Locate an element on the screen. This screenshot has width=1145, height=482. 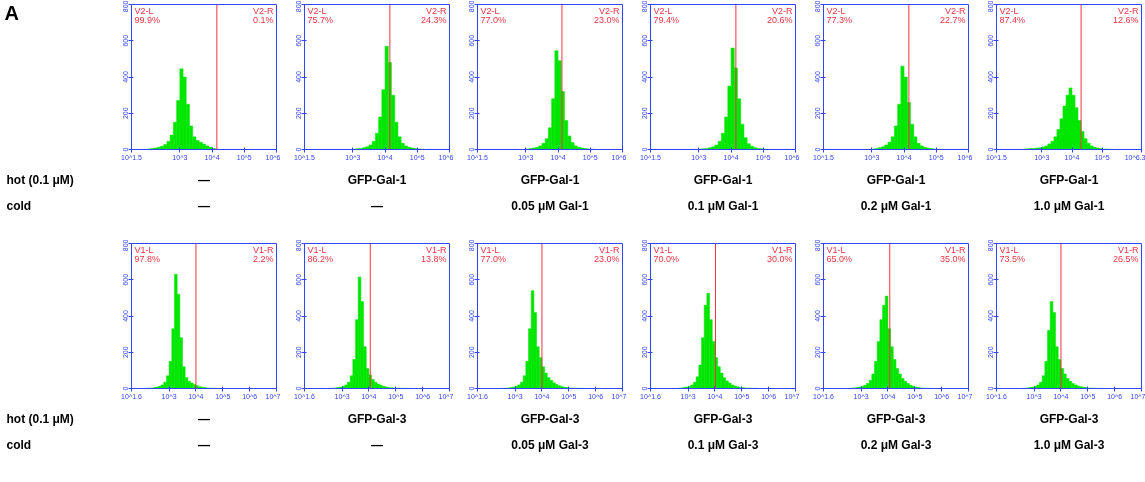
annotation: 77.3% is located at coordinates (839, 19).